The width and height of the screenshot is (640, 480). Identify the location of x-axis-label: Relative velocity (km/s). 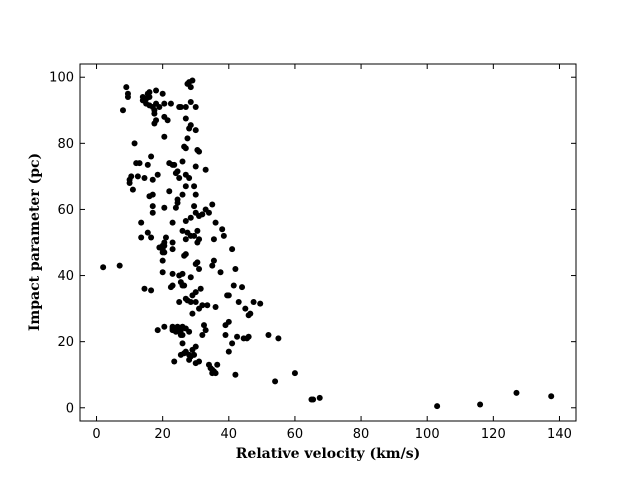
(328, 454).